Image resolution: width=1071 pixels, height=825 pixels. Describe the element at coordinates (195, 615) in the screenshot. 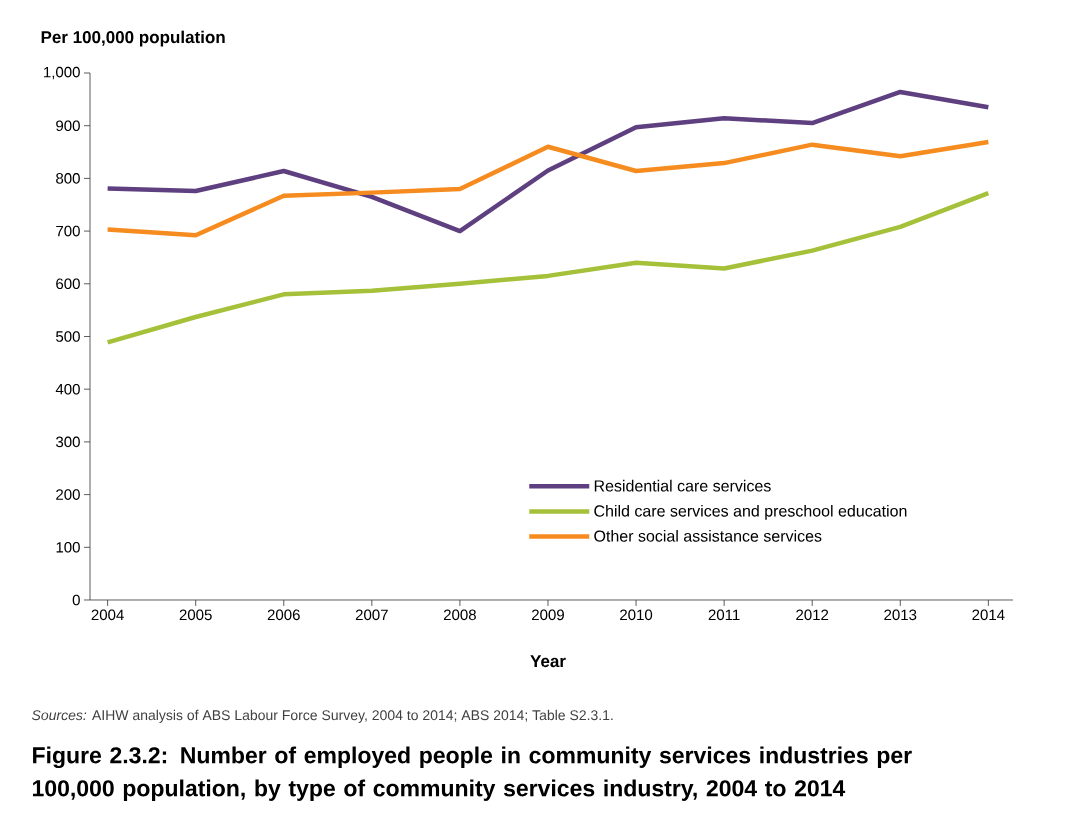

I see `x-tick-label: 2005` at that location.